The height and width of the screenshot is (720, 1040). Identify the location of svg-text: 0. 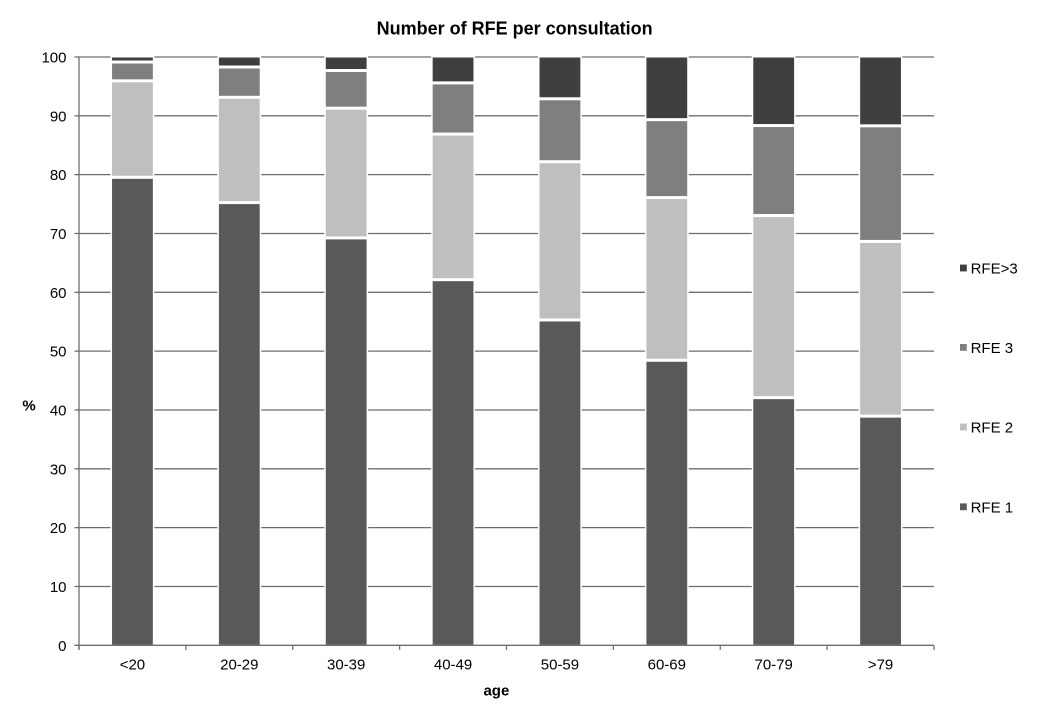
(62, 646).